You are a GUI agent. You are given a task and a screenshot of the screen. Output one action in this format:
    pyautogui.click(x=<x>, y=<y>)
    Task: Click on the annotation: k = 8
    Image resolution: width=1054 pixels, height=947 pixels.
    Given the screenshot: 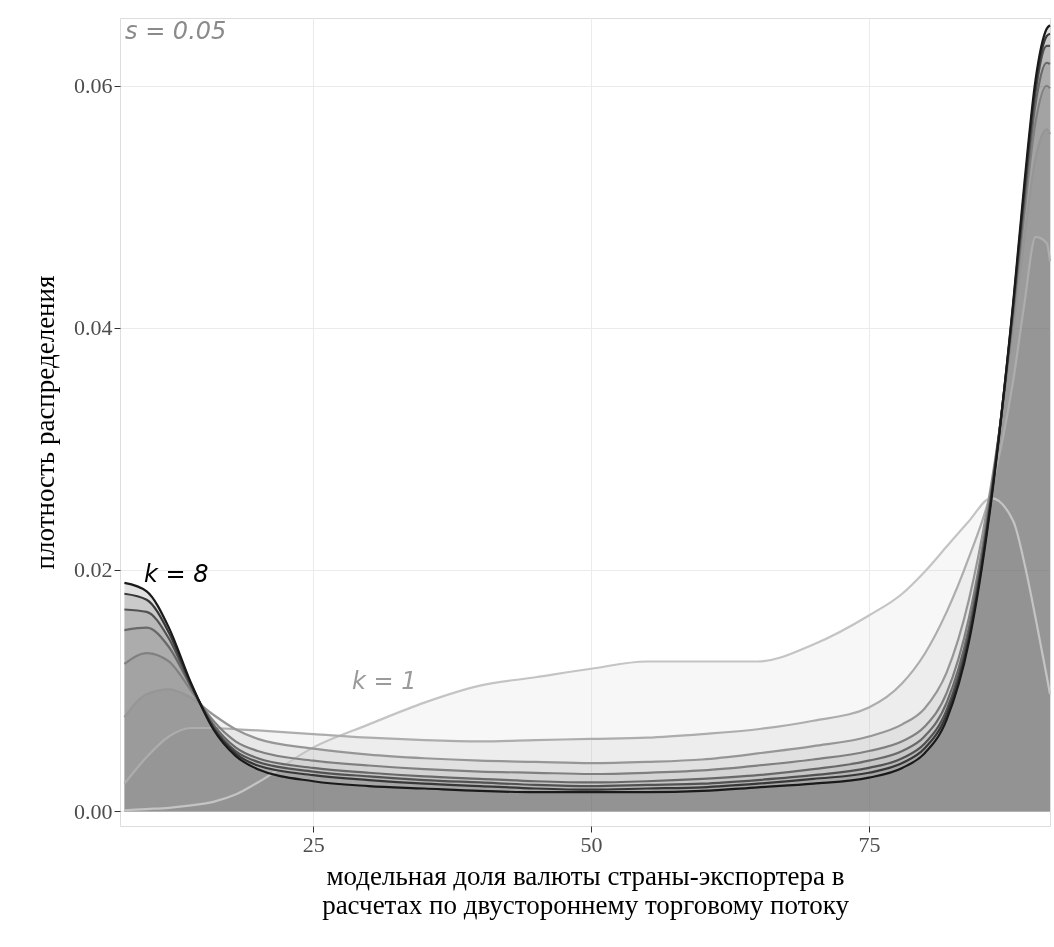 What is the action you would take?
    pyautogui.click(x=176, y=574)
    